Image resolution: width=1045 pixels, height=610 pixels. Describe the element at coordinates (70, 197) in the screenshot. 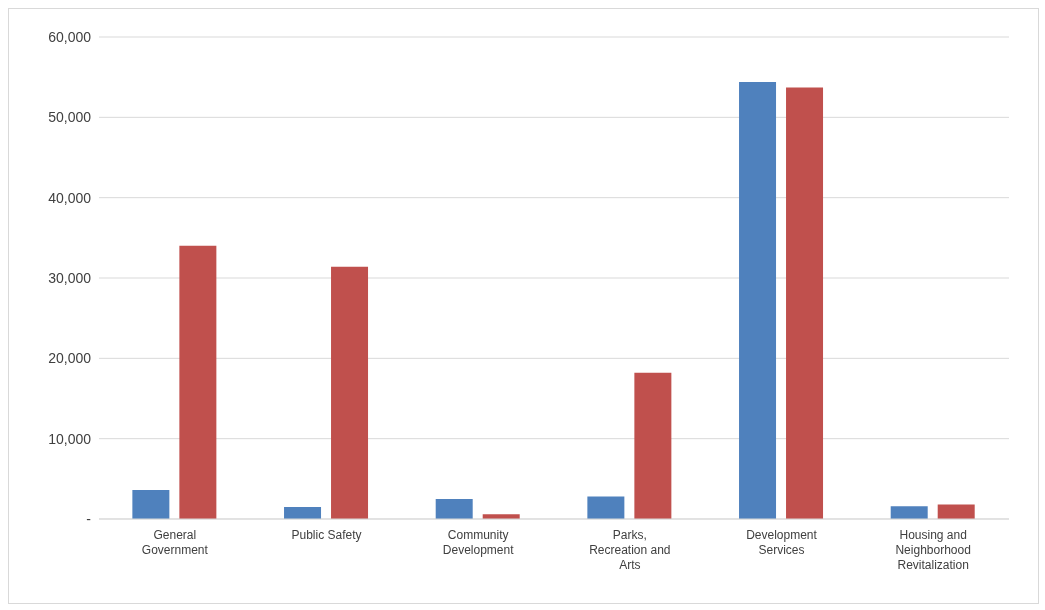

I see `y-tick-label: 40,000` at that location.